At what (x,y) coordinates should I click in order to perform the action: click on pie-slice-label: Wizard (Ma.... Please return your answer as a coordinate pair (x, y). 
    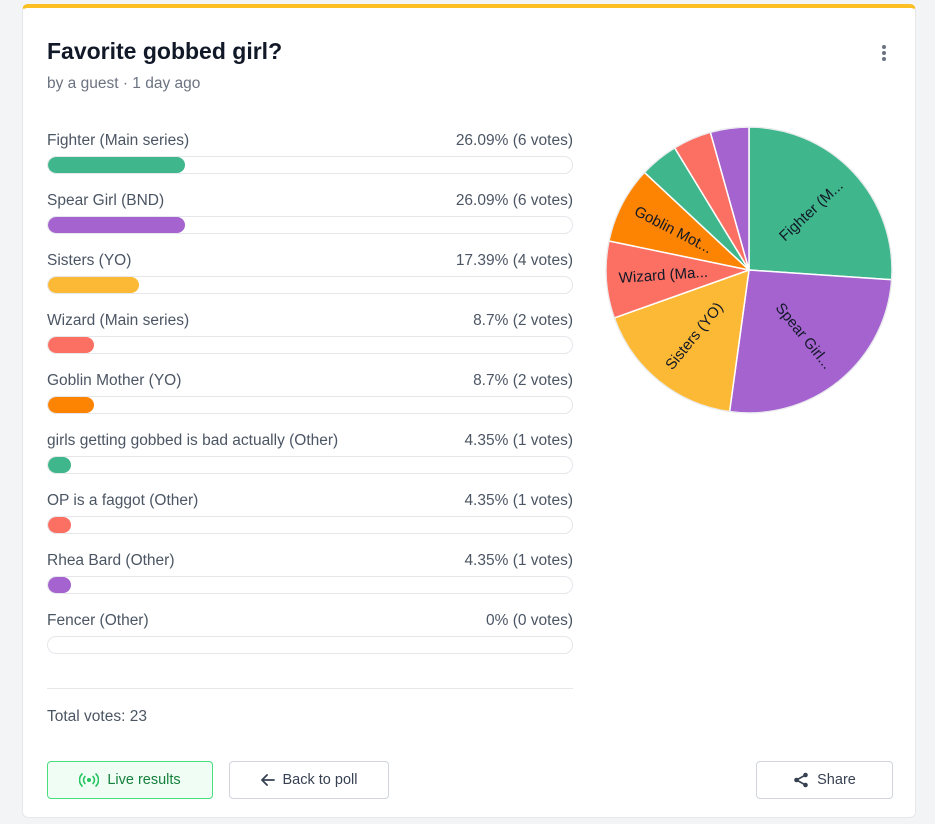
    Looking at the image, I should click on (663, 275).